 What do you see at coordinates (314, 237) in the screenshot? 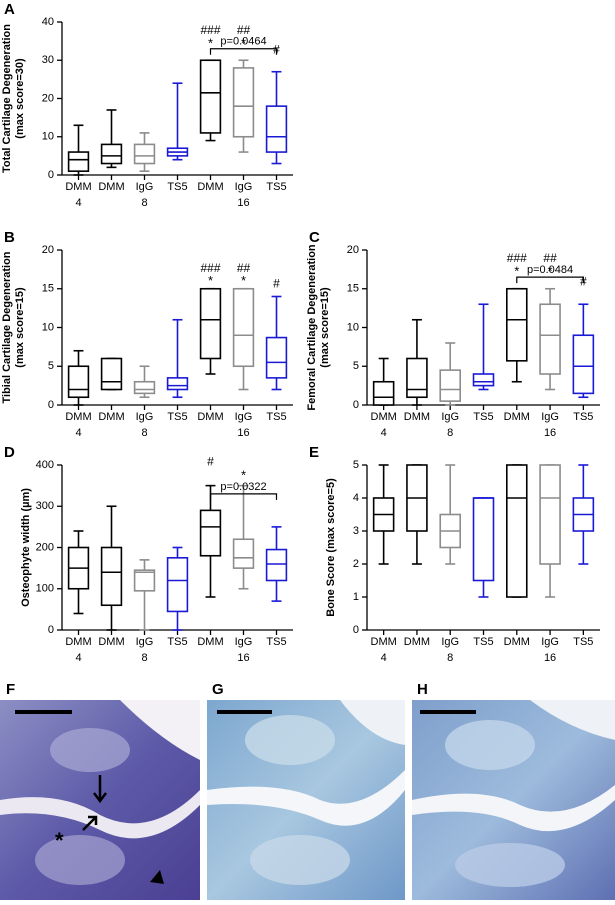
I see `panel-label: C` at bounding box center [314, 237].